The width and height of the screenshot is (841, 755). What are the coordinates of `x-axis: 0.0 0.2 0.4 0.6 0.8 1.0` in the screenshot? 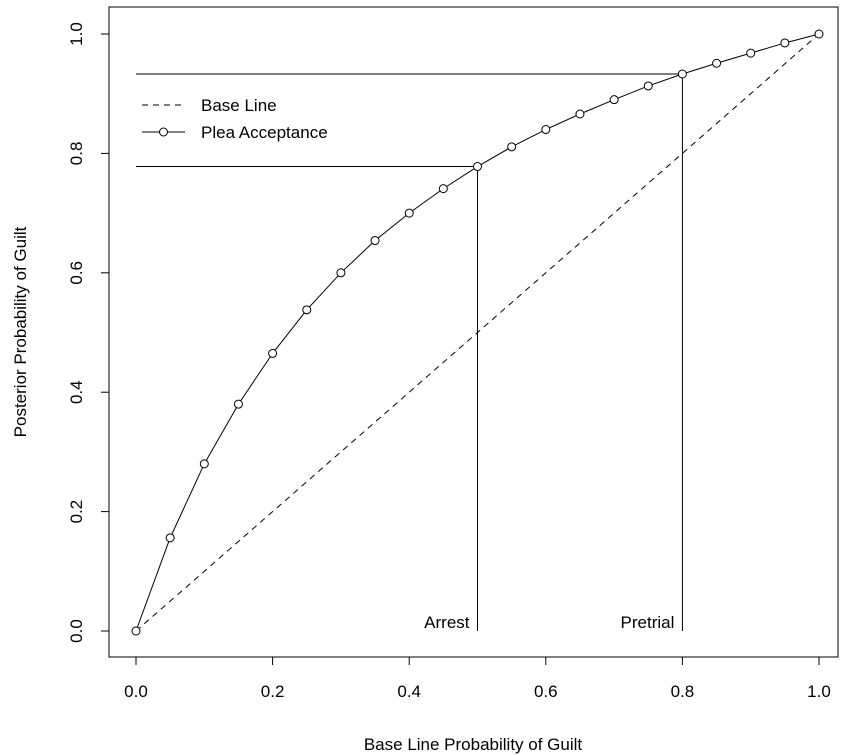 It's located at (477, 679).